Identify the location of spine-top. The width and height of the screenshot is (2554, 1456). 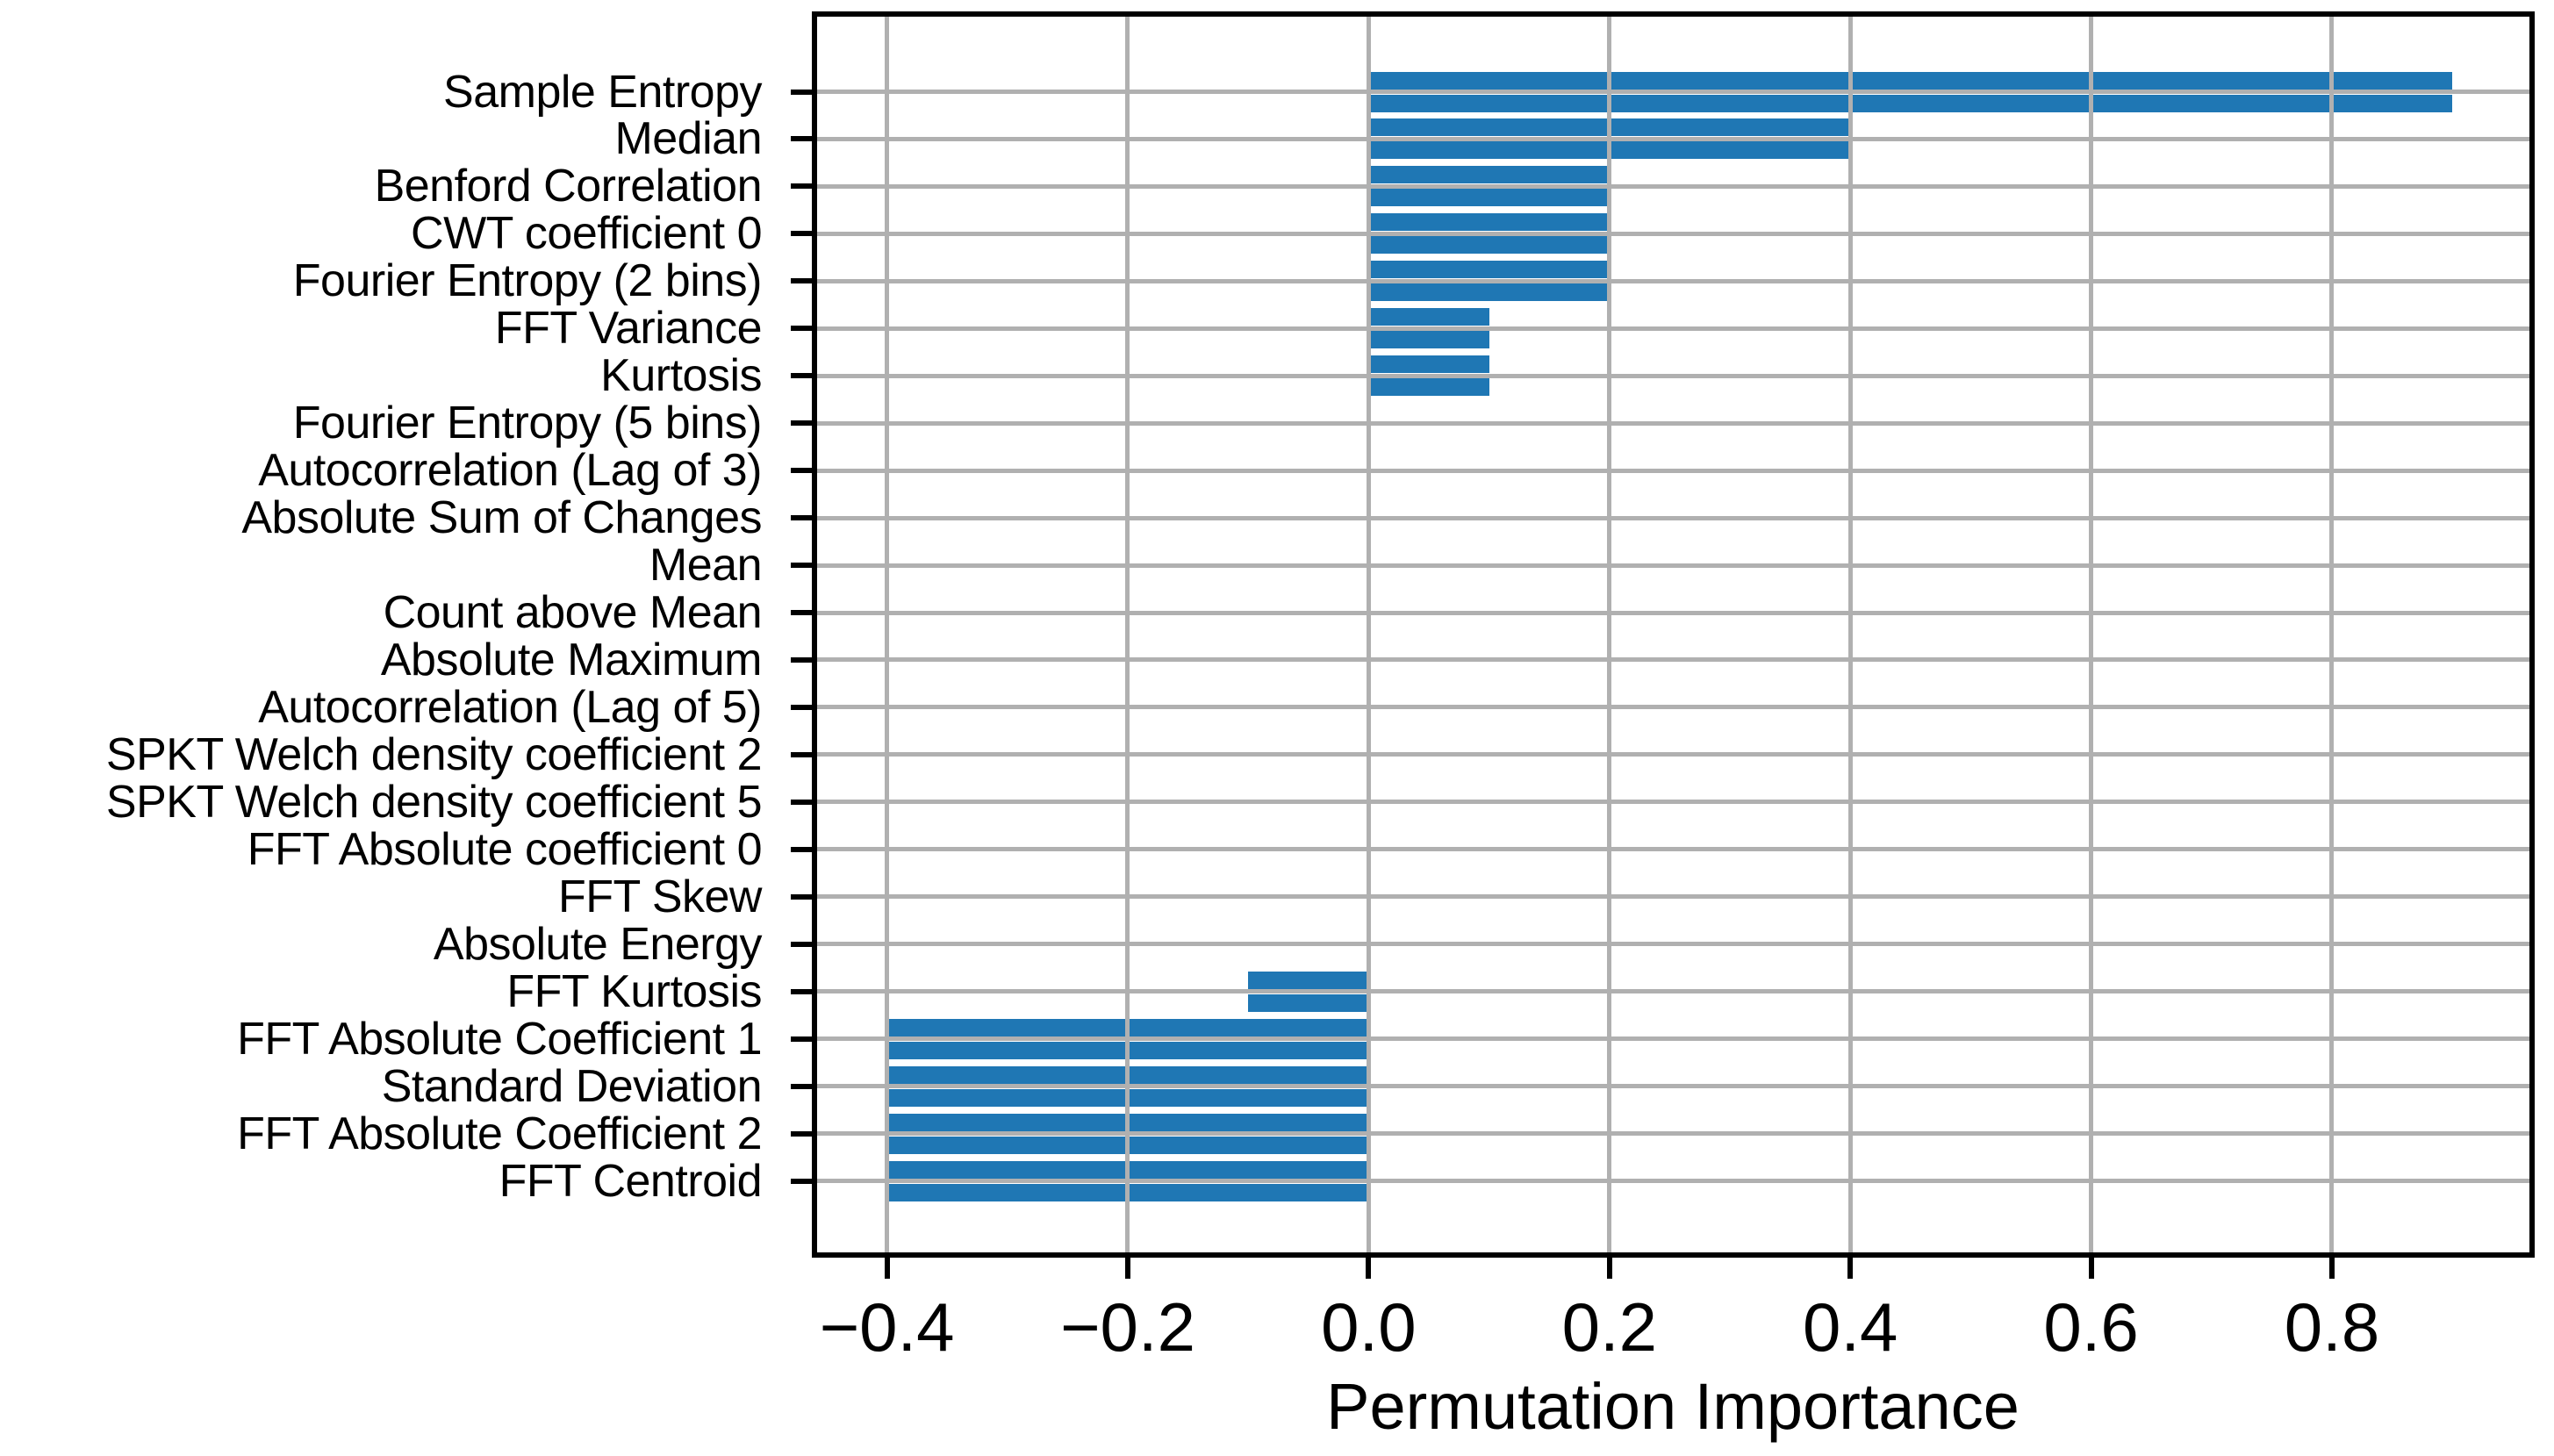
(1673, 14).